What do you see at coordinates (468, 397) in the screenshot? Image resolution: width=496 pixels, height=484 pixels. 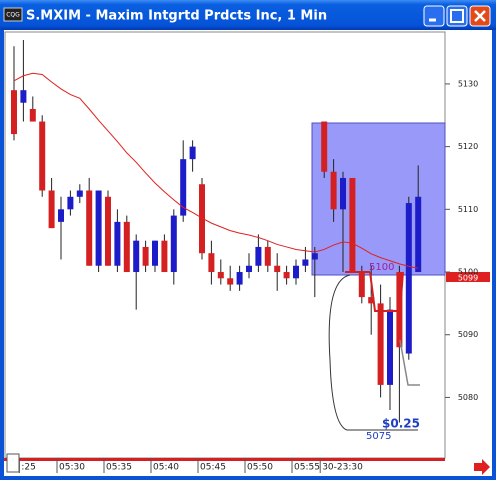 I see `y-tick-label: 5080` at bounding box center [468, 397].